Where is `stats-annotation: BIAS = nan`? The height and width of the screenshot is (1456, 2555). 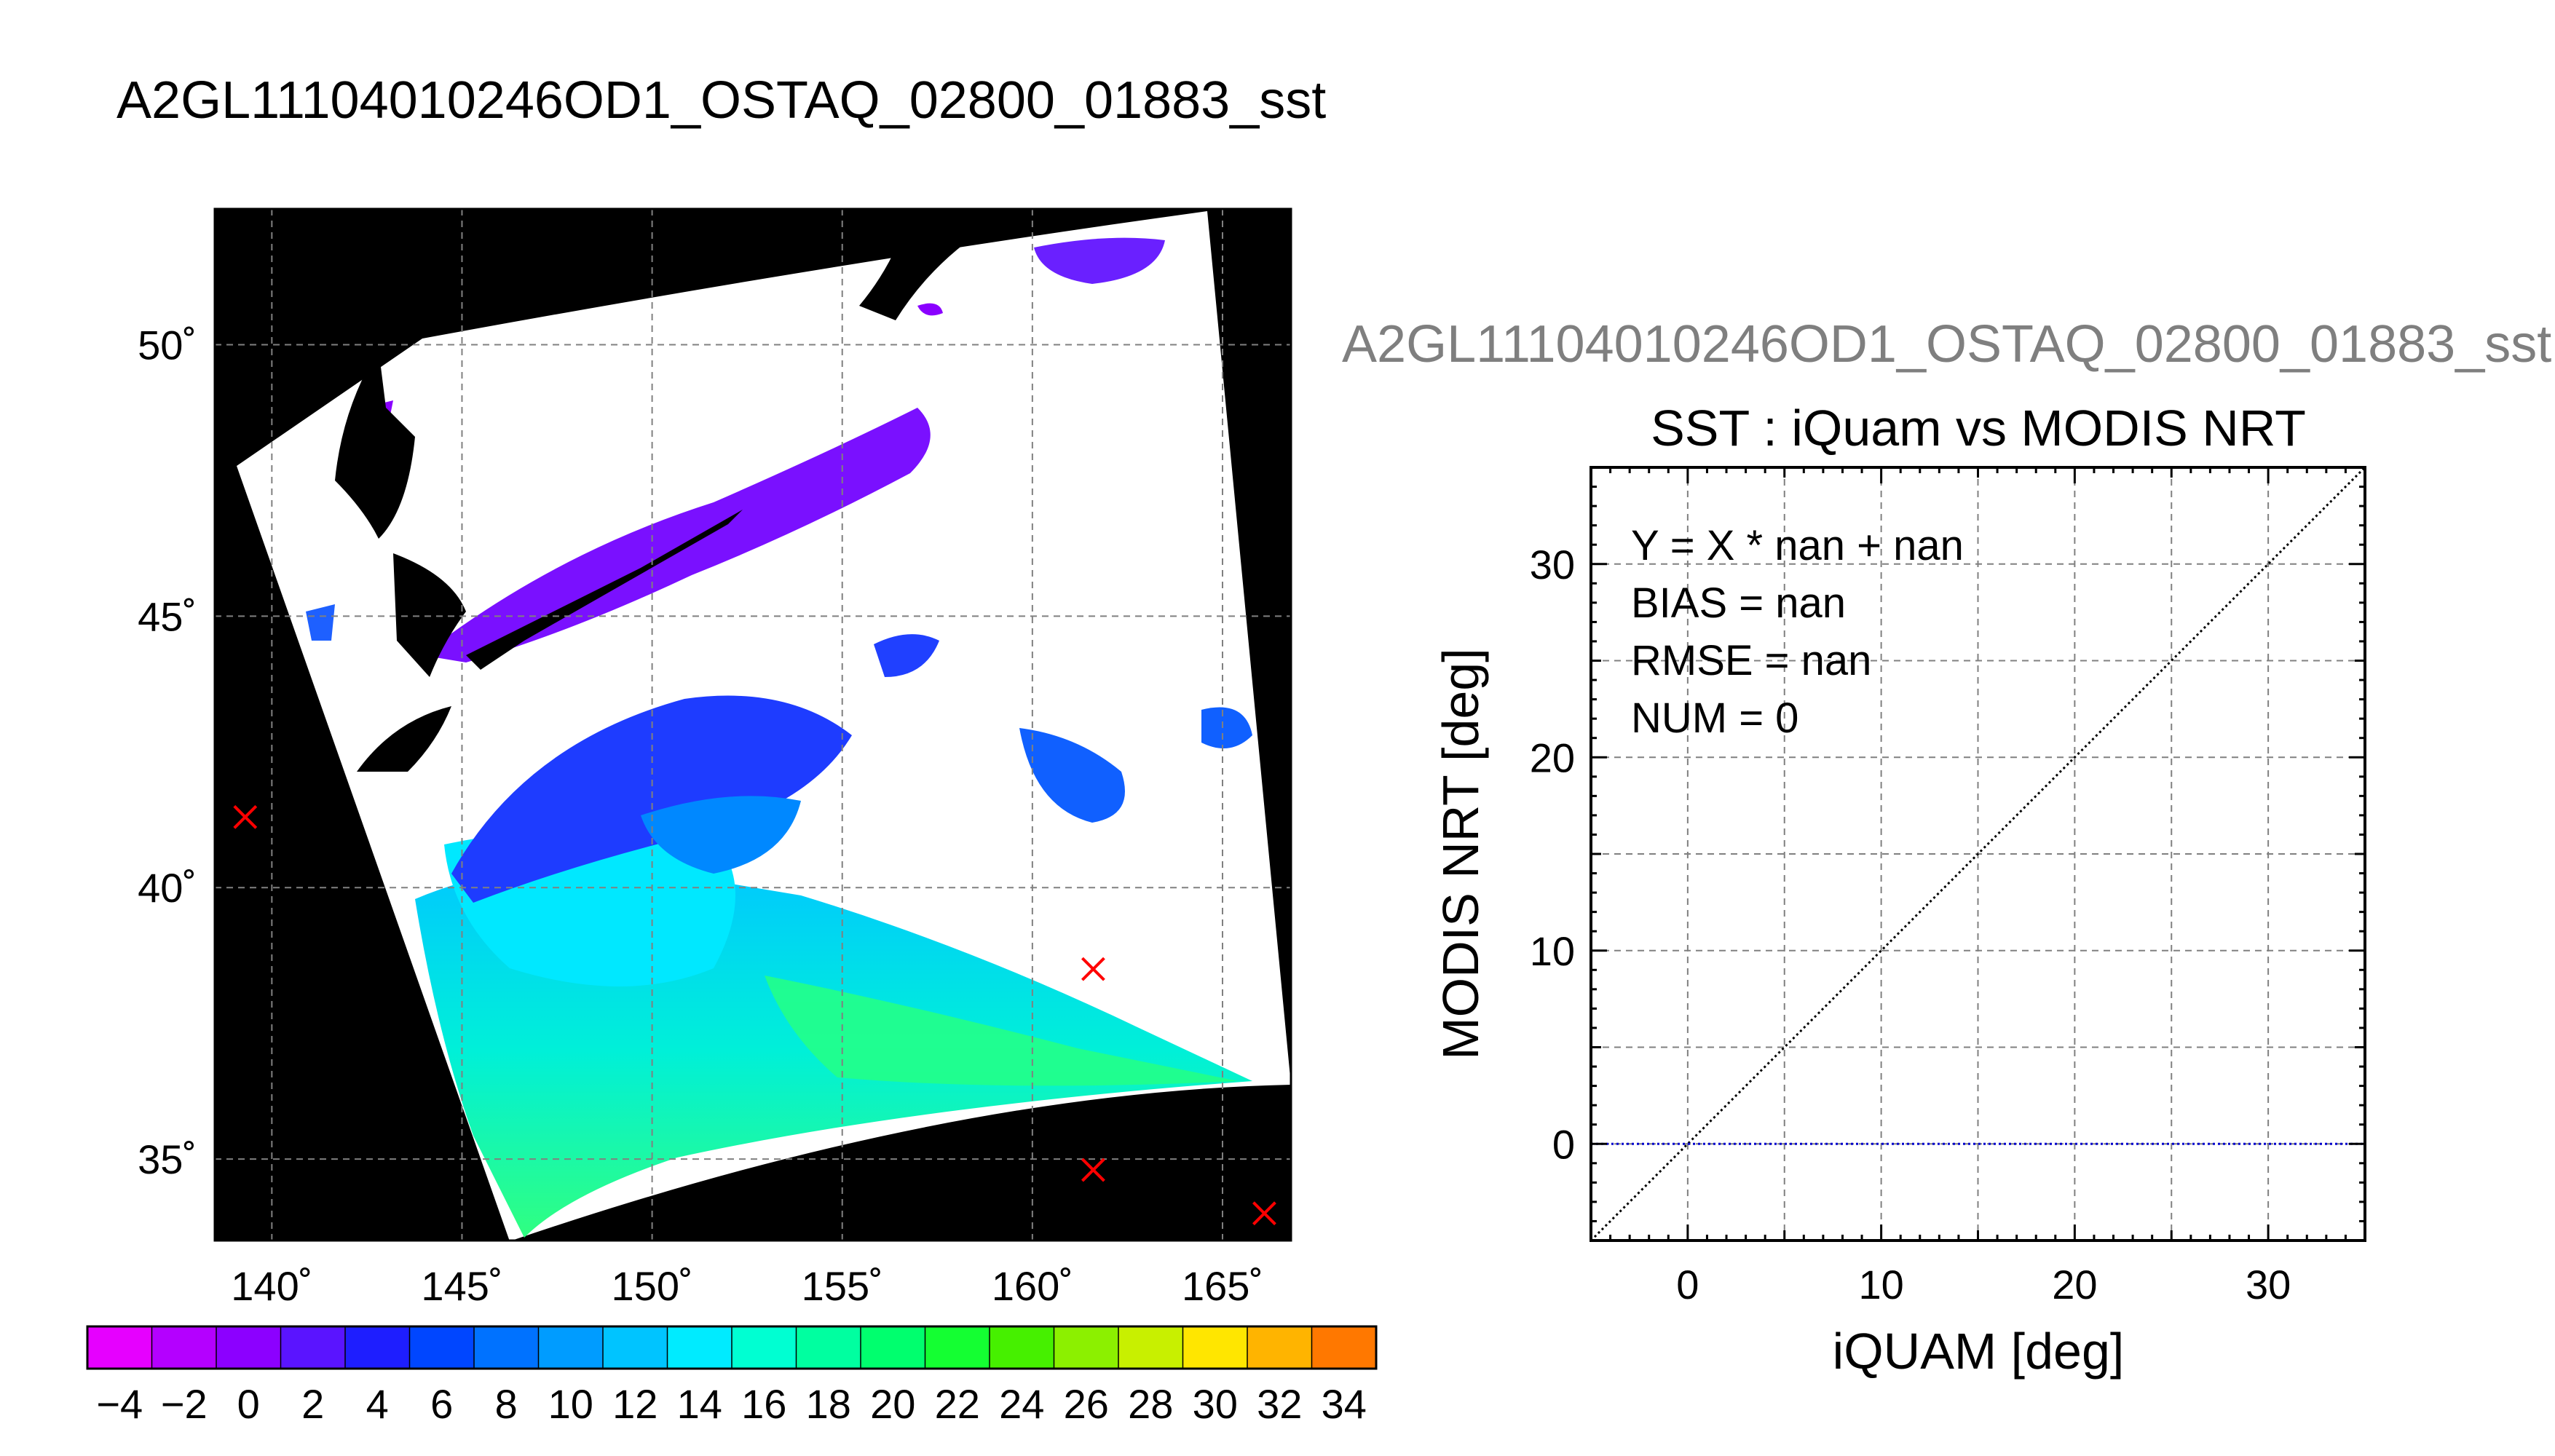
stats-annotation: BIAS = nan is located at coordinates (1738, 603).